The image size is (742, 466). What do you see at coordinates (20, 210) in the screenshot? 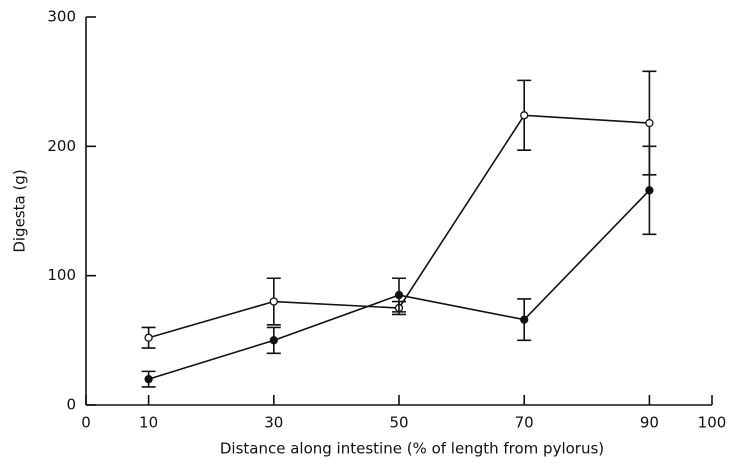
I see `y-axis-label: Digesta (g)` at bounding box center [20, 210].